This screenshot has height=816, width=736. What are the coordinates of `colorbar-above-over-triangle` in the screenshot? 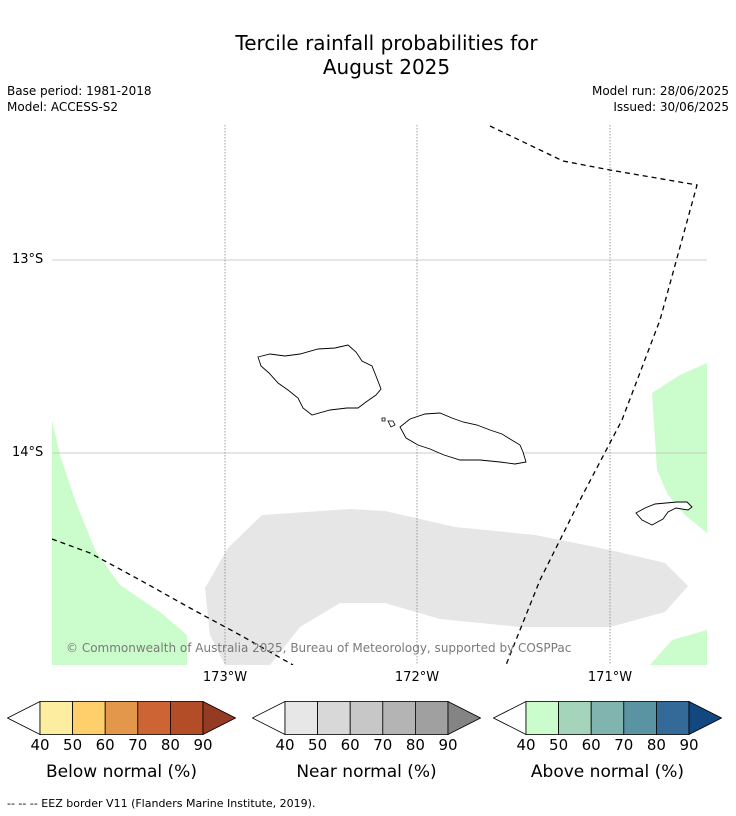 It's located at (705, 718).